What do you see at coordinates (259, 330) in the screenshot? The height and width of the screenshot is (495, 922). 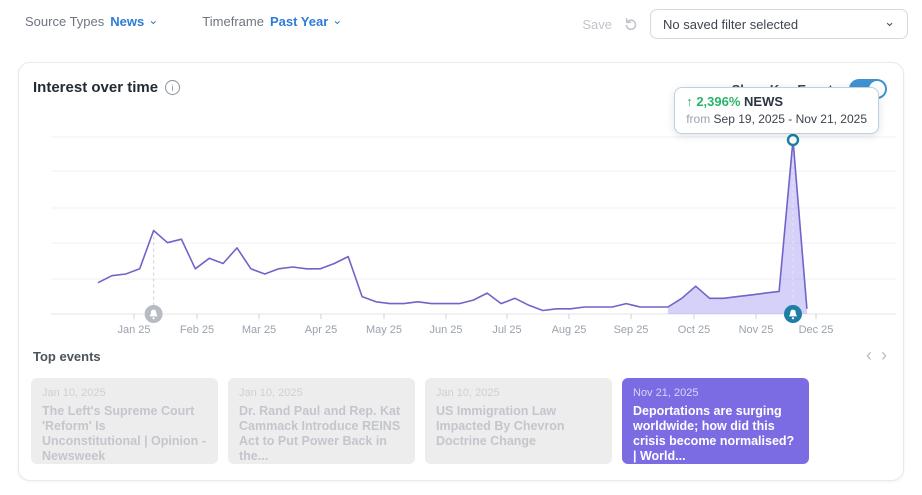 I see `x-axis-label: Mar 25` at bounding box center [259, 330].